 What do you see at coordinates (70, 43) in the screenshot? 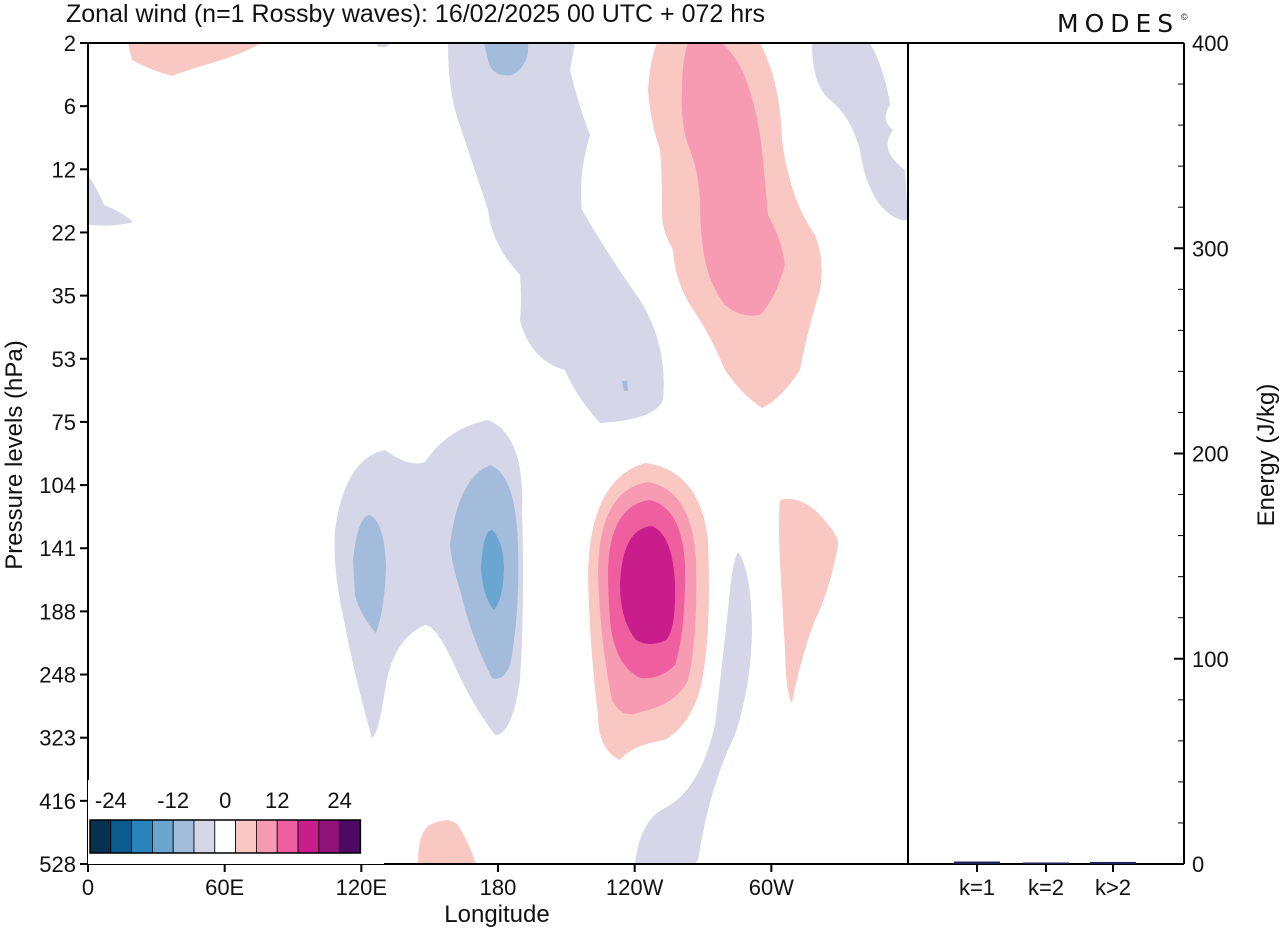
I see `y-tick-label: 2` at bounding box center [70, 43].